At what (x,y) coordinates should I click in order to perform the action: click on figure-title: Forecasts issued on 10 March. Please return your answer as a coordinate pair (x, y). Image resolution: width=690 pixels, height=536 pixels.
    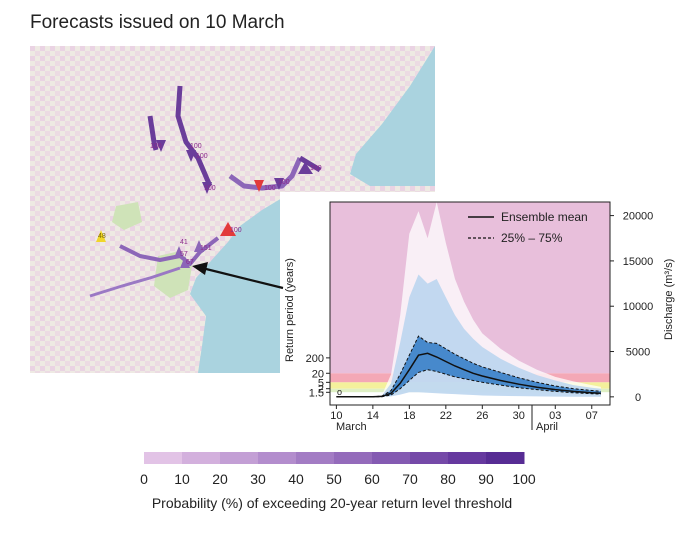
    Looking at the image, I should click on (157, 22).